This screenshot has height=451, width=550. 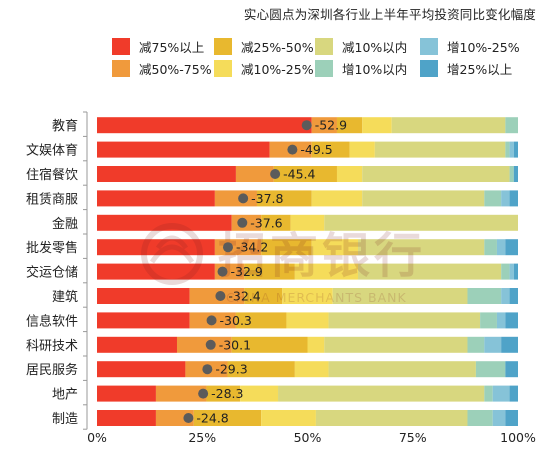 I want to click on watermark-logo, so click(x=172, y=254).